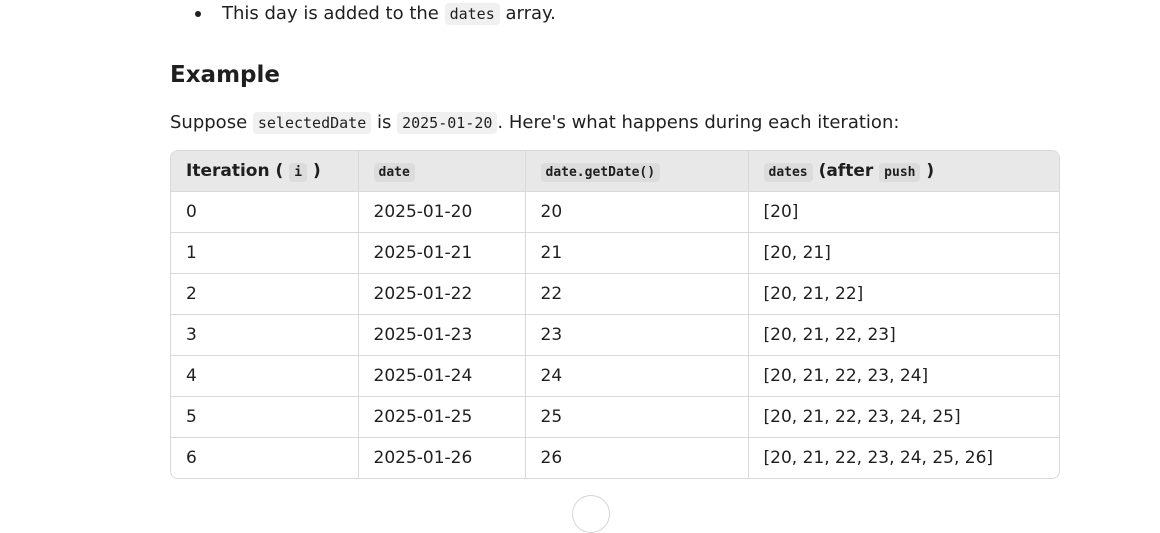 The width and height of the screenshot is (1160, 533). Describe the element at coordinates (637, 294) in the screenshot. I see `cell-day: 22` at that location.